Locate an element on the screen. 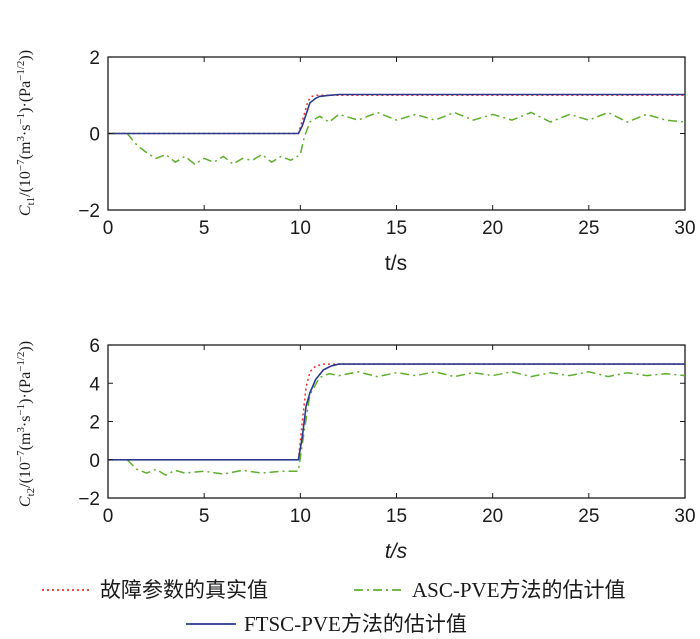  legend-label-asc: ASC-PVE方法的估计值 is located at coordinates (519, 590).